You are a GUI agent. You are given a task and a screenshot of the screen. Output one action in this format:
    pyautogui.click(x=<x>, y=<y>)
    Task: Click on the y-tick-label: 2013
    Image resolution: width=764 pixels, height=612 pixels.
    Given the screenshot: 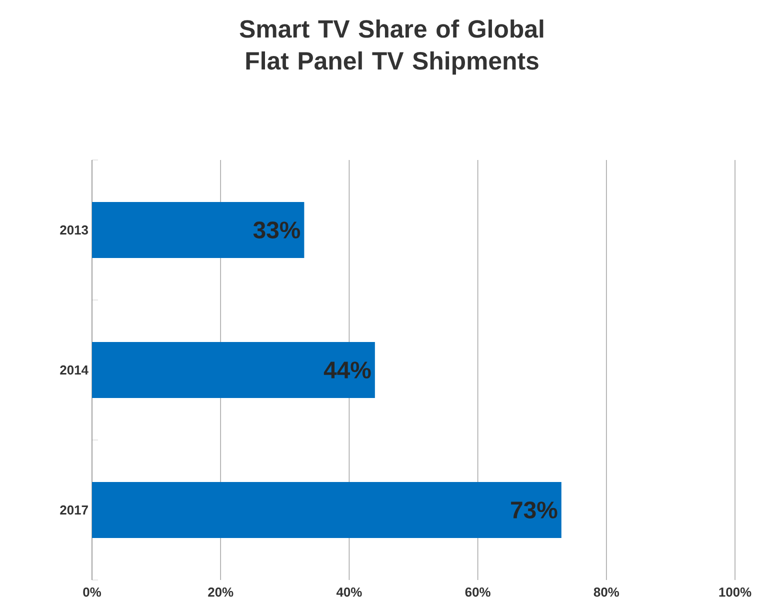 What is the action you would take?
    pyautogui.click(x=74, y=230)
    